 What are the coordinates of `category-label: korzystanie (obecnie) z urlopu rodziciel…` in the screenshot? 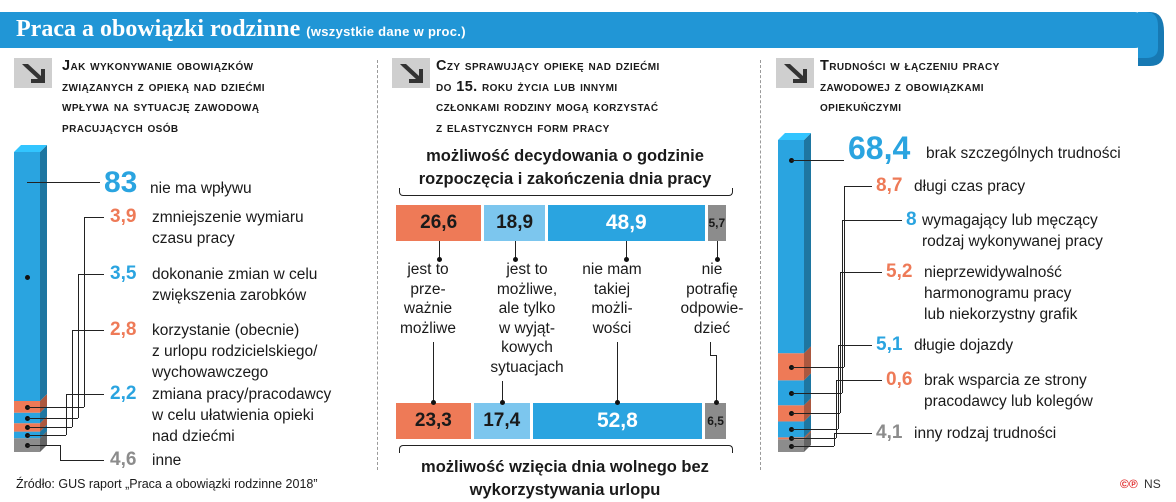 It's located at (235, 351).